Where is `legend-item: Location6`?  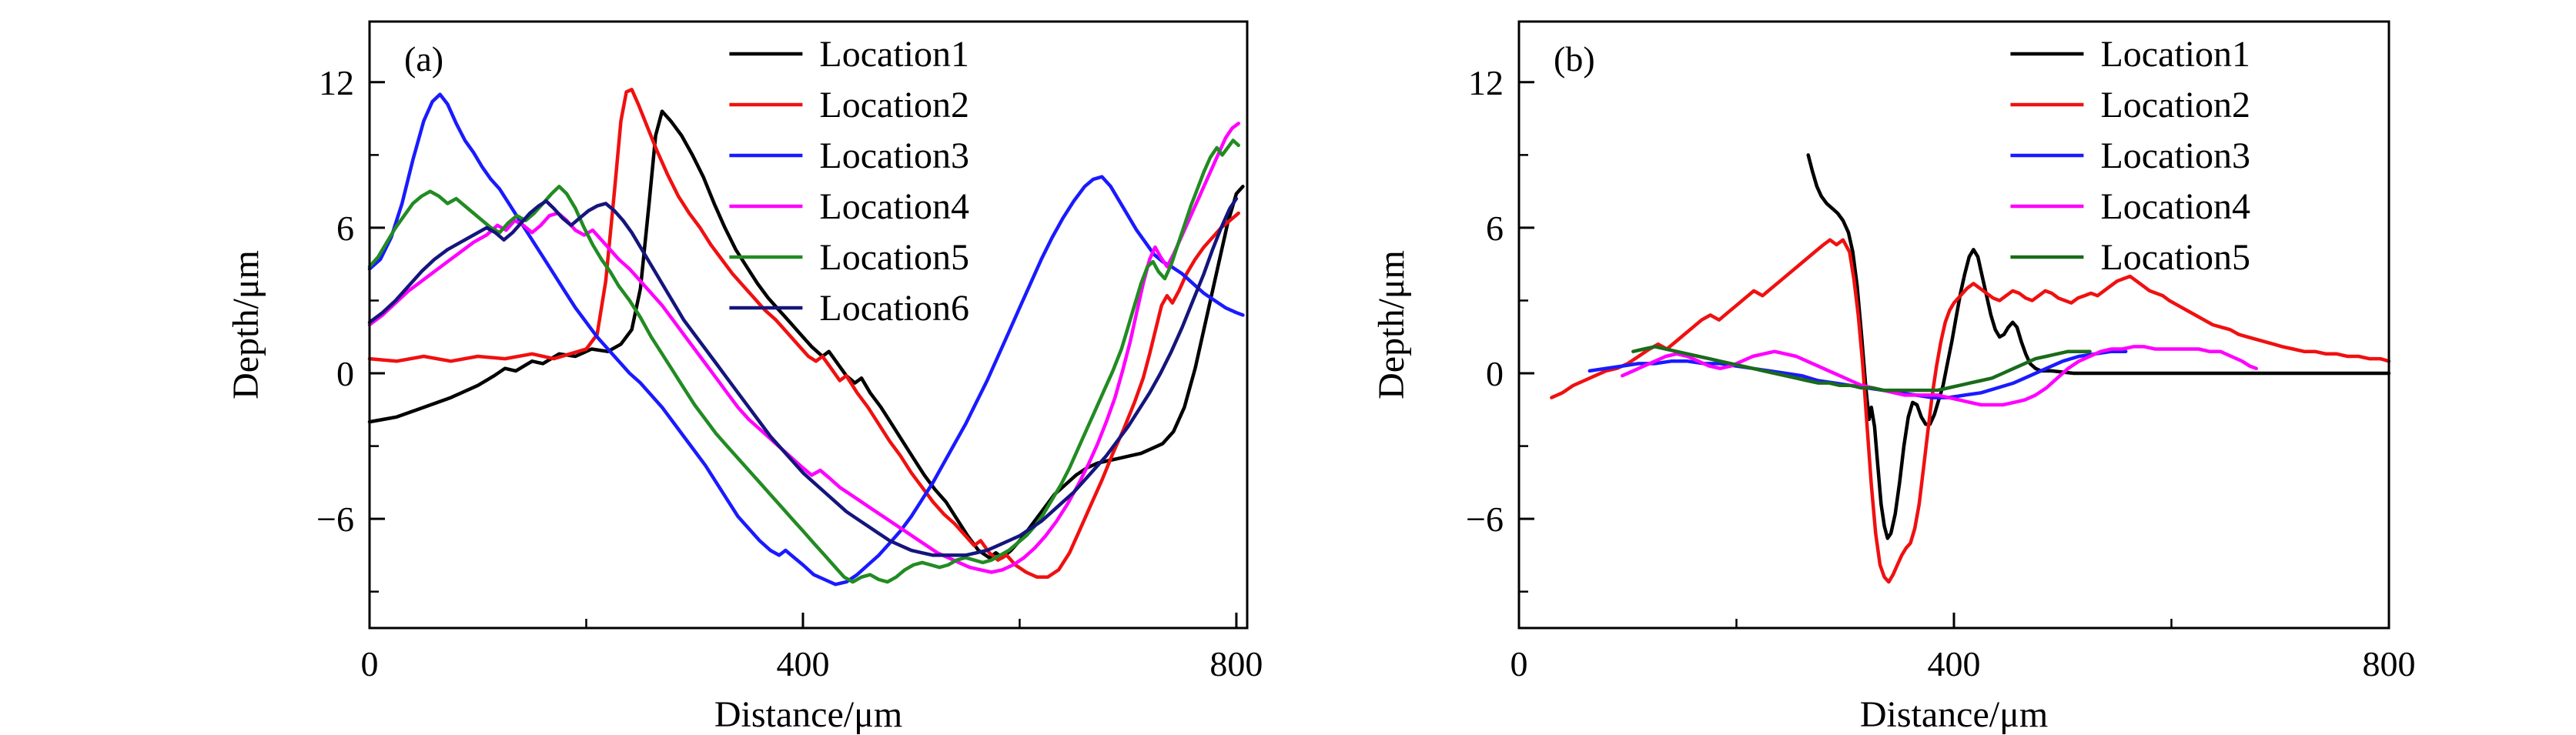 legend-item: Location6 is located at coordinates (849, 308).